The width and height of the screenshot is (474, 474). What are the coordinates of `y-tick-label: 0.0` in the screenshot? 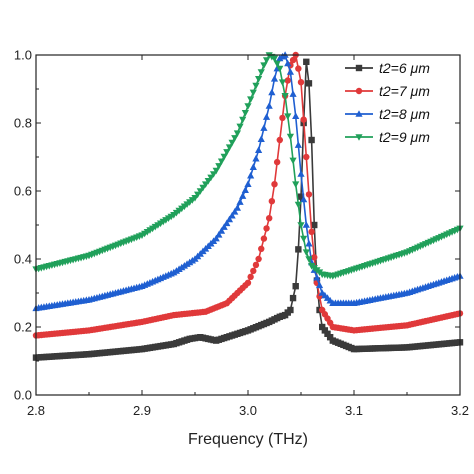 It's located at (23, 395).